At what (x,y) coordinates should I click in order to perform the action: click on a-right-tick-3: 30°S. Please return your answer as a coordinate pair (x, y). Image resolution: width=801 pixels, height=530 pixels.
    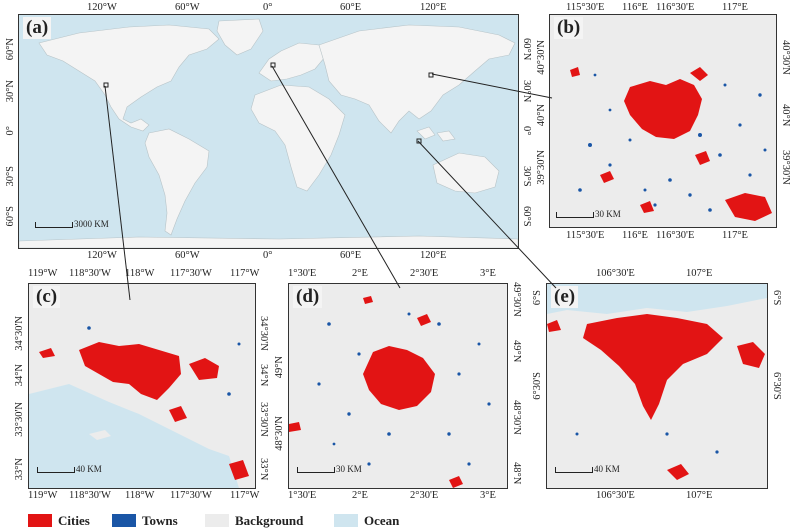
    Looking at the image, I should click on (526, 176).